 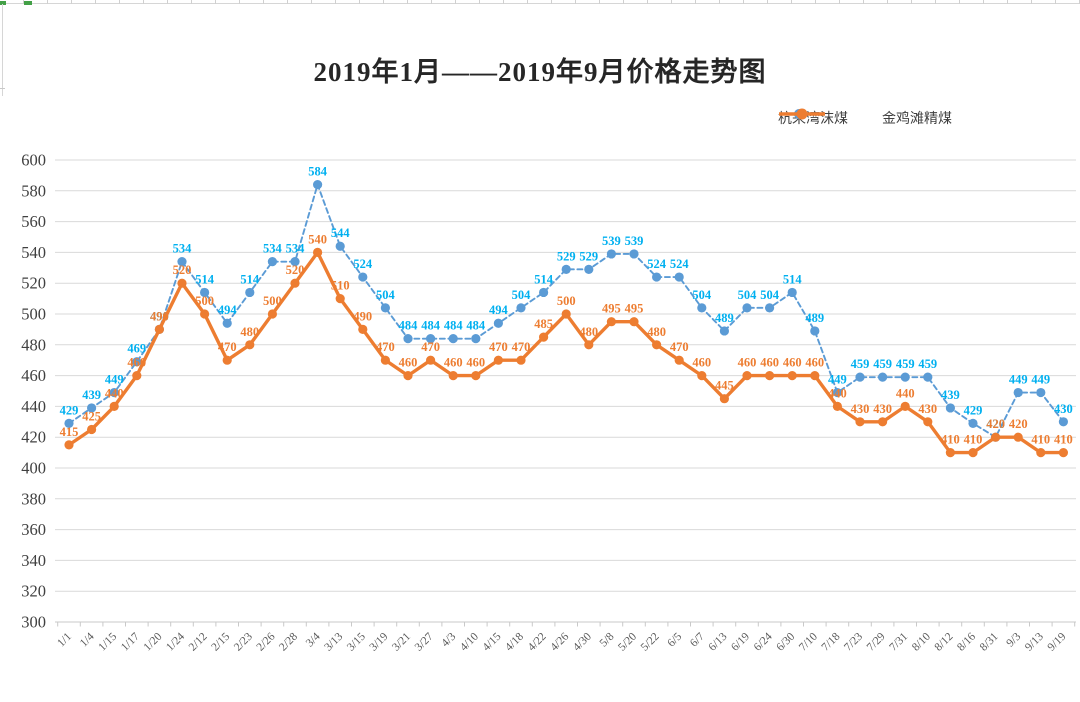 What do you see at coordinates (333, 641) in the screenshot?
I see `x-axis-tick-label: 3/13` at bounding box center [333, 641].